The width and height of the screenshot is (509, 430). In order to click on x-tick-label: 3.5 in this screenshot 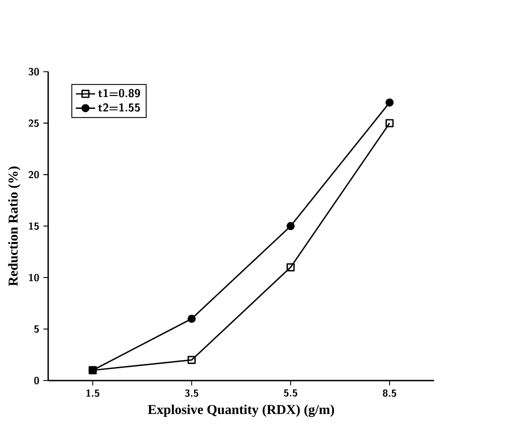, I will do `click(191, 393)`.